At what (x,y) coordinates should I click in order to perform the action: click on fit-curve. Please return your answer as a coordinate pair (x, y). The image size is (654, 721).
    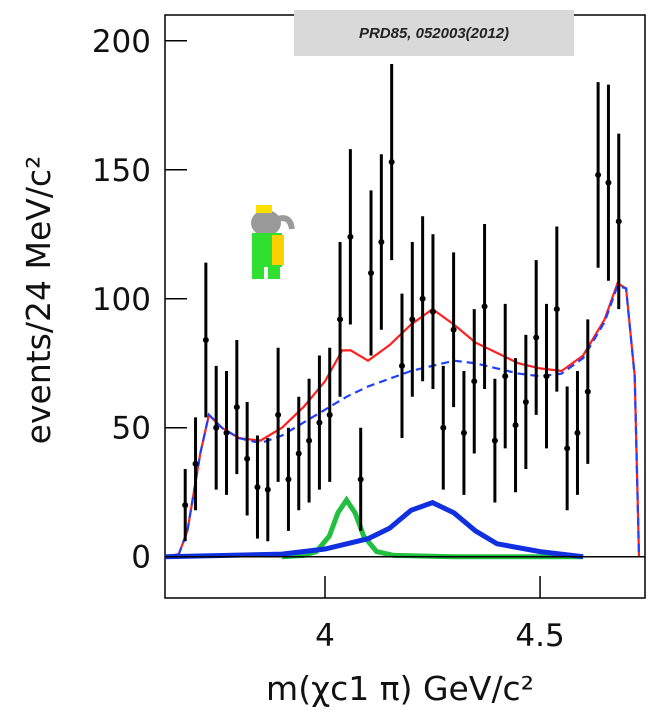
    Looking at the image, I should click on (374, 529).